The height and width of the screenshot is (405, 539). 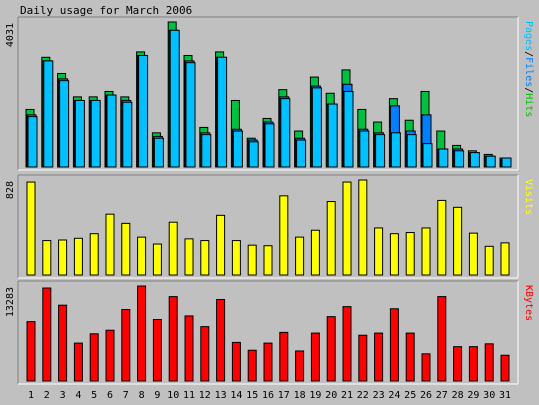 What do you see at coordinates (528, 36) in the screenshot?
I see `legend-entry: Pages` at bounding box center [528, 36].